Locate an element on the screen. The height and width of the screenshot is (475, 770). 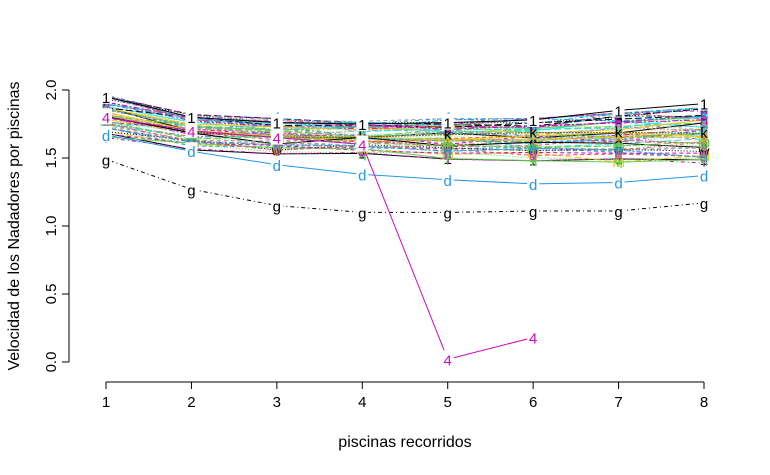
background-point-marker: 9 is located at coordinates (618, 117).